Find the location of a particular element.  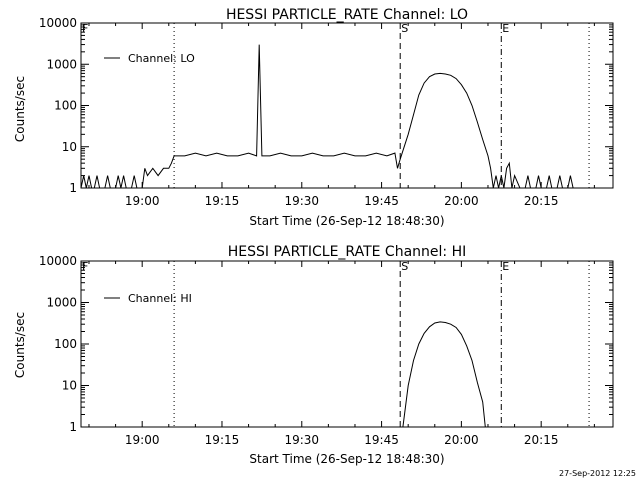

legend: Channel: LO is located at coordinates (149, 58).